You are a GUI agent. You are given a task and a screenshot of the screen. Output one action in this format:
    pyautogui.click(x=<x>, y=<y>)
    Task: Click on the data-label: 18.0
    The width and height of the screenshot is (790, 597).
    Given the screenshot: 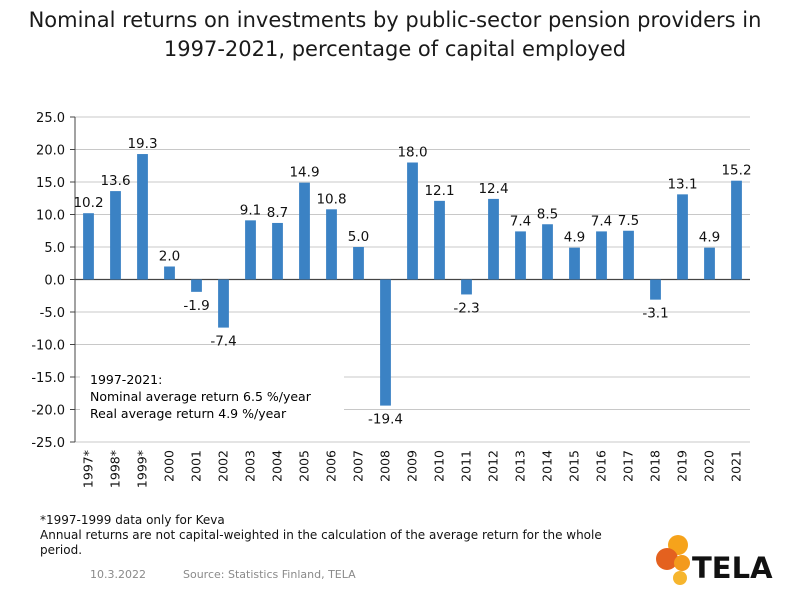 What is the action you would take?
    pyautogui.click(x=412, y=153)
    